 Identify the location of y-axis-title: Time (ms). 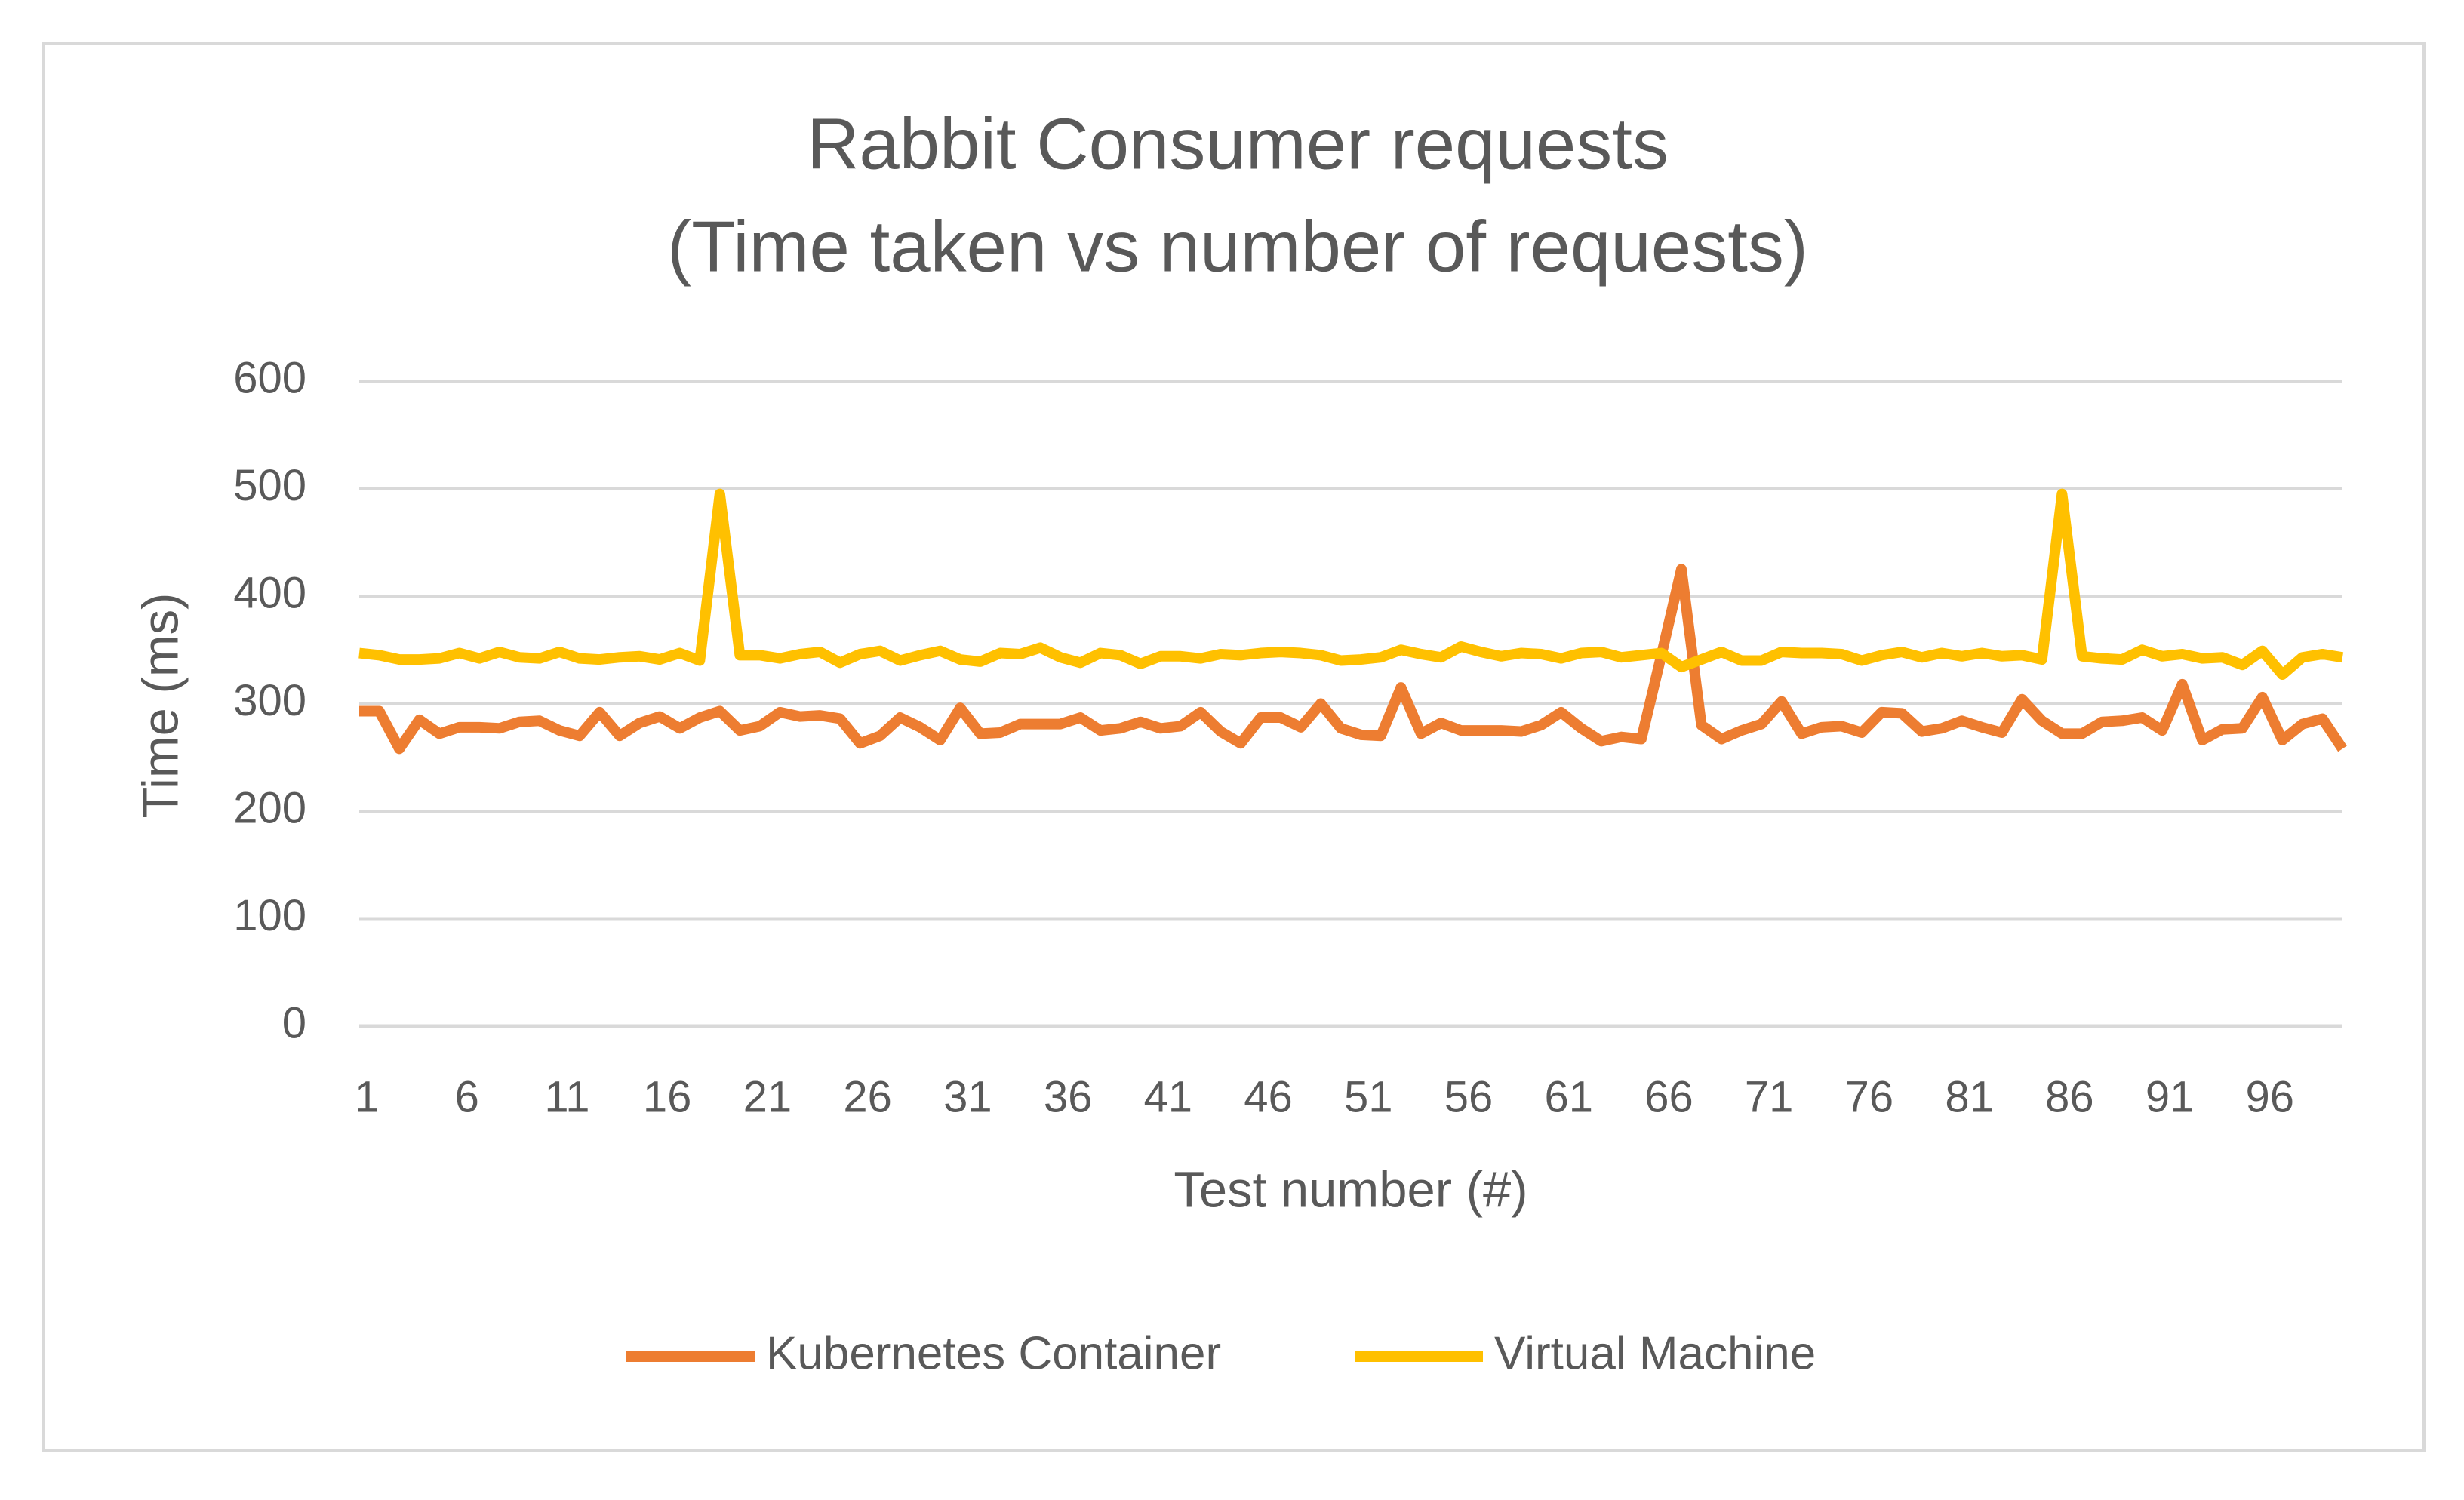
(161, 706).